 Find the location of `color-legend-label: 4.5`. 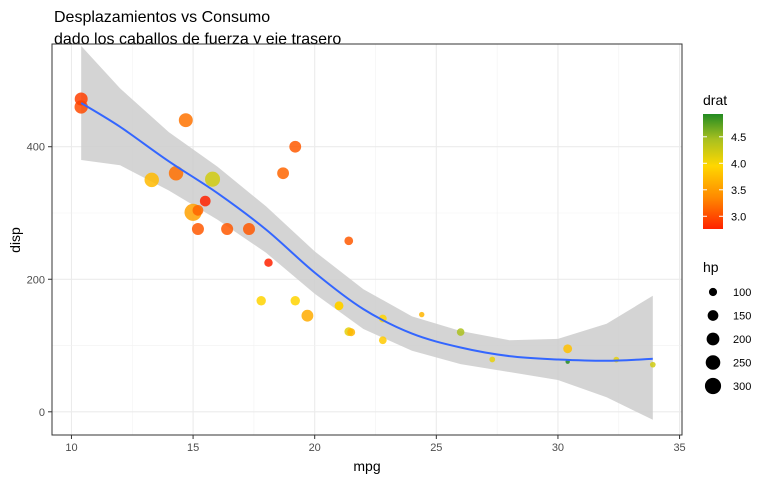

color-legend-label: 4.5 is located at coordinates (738, 138).